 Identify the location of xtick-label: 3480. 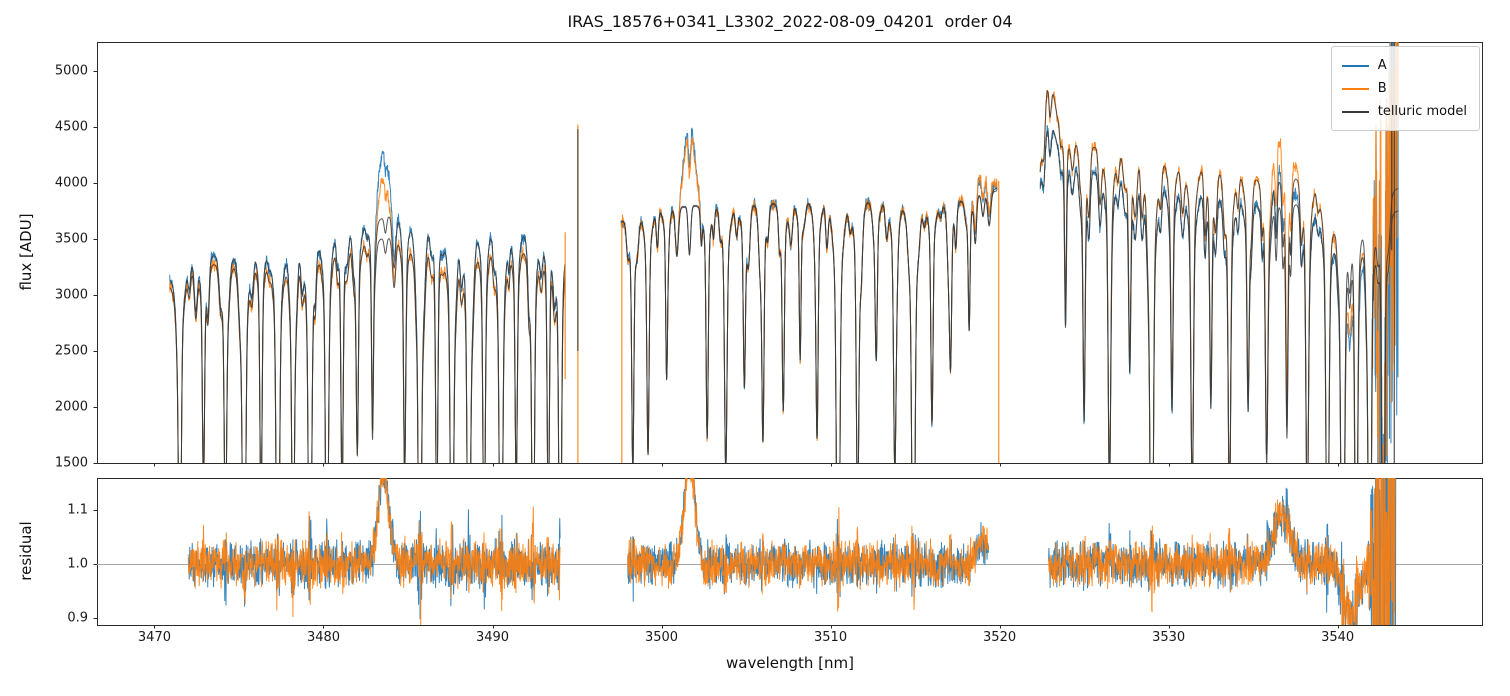
(323, 637).